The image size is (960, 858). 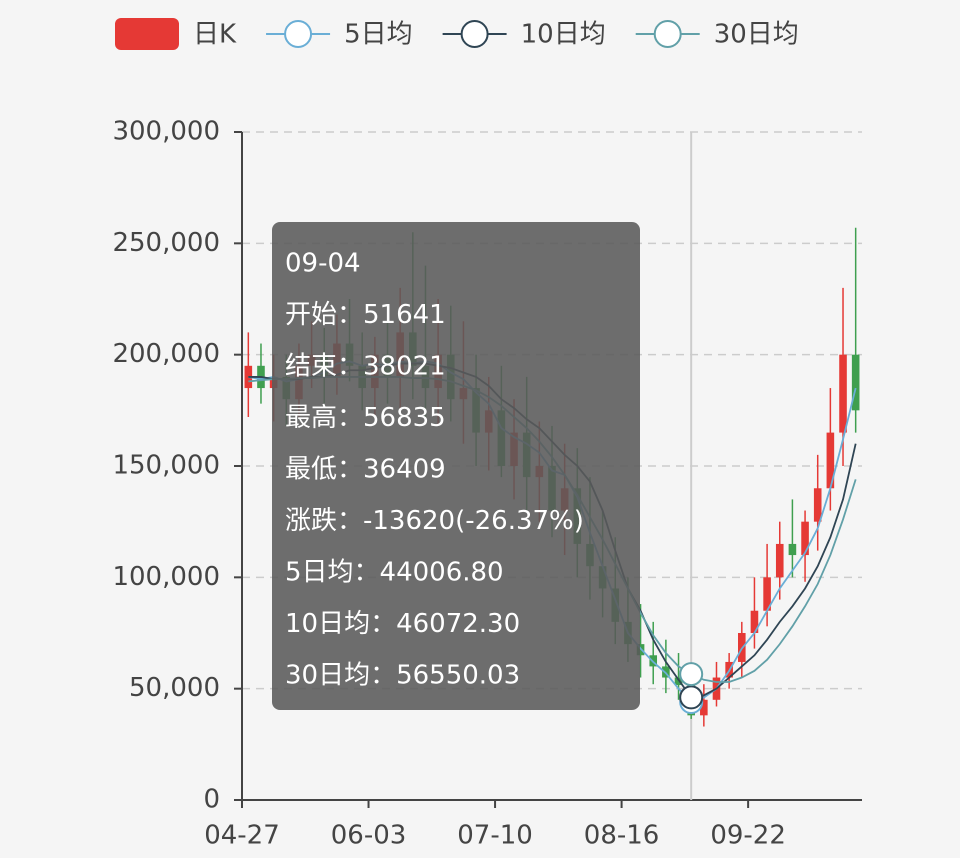 What do you see at coordinates (378, 35) in the screenshot?
I see `legend-label: 5日均` at bounding box center [378, 35].